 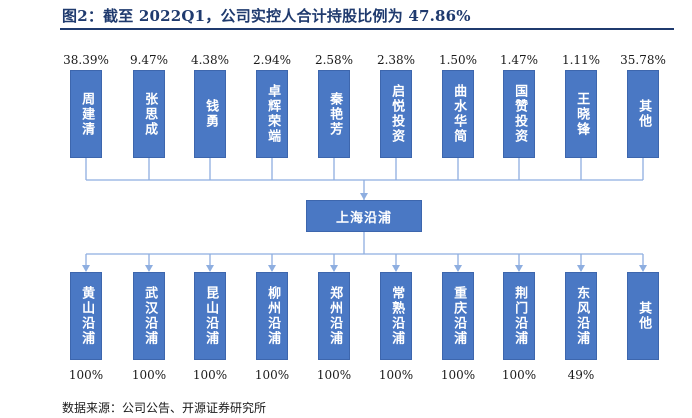 I want to click on subsidiary-name: 黄山沿浦, so click(x=87, y=316).